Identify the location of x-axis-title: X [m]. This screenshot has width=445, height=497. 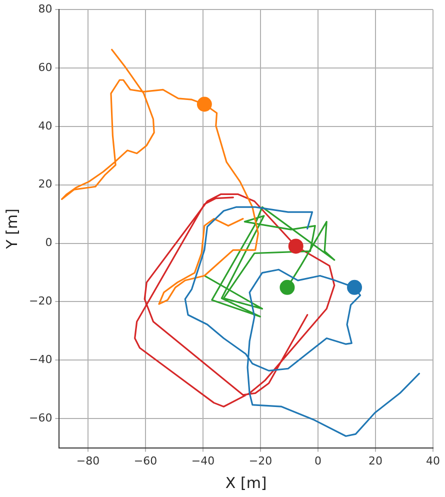
(246, 483).